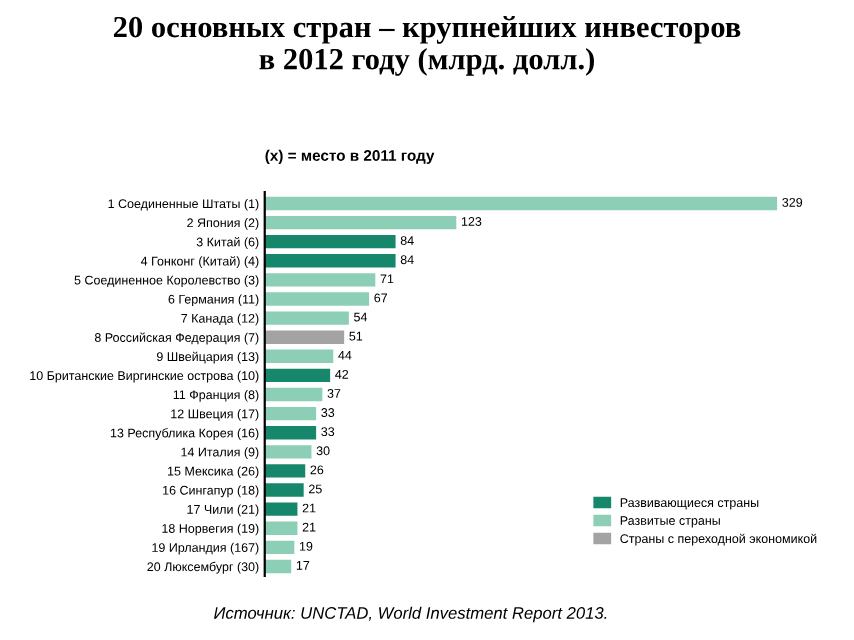  What do you see at coordinates (410, 614) in the screenshot?
I see `text: Источник: UNCTAD, World Investment Report 2013.` at bounding box center [410, 614].